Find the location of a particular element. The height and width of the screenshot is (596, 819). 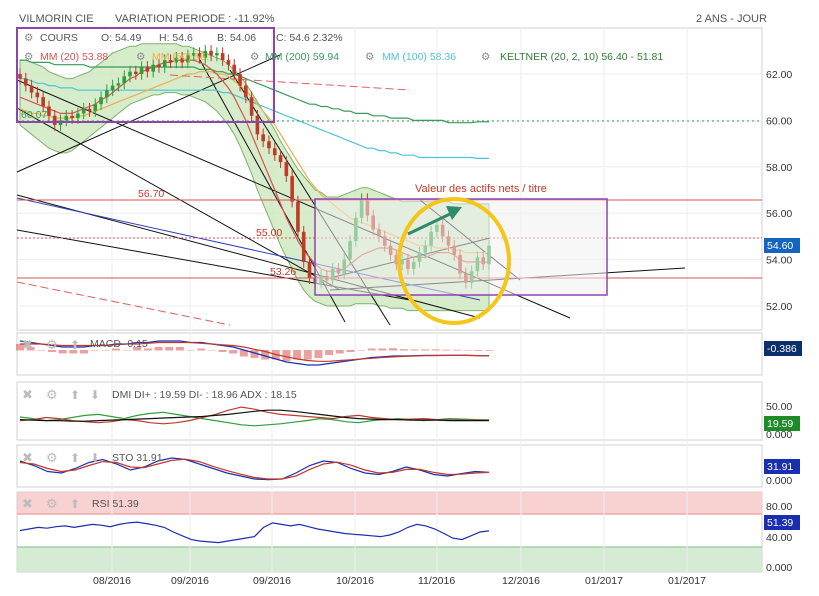

sto-gear-icon: ⚙ is located at coordinates (52, 457).